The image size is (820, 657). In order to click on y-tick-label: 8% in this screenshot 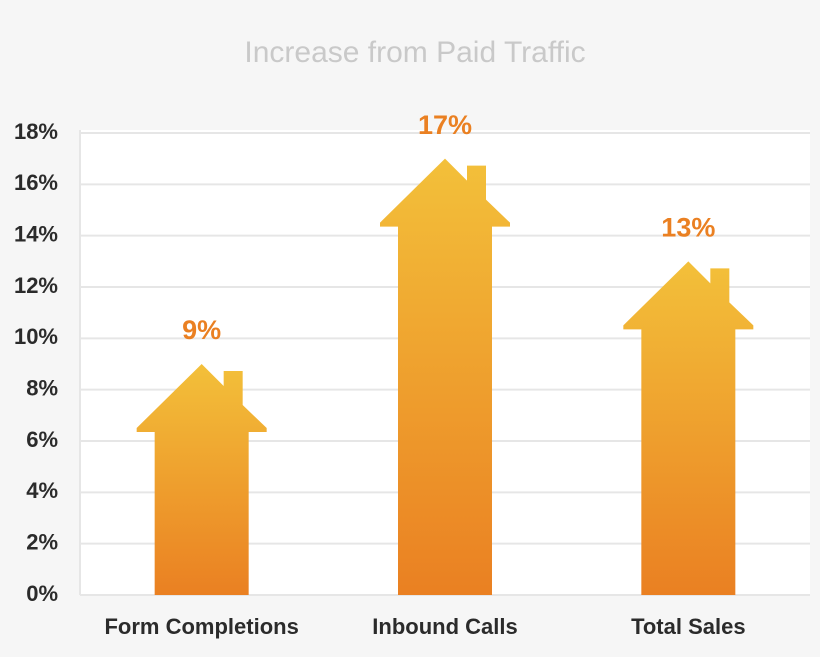, I will do `click(42, 387)`.